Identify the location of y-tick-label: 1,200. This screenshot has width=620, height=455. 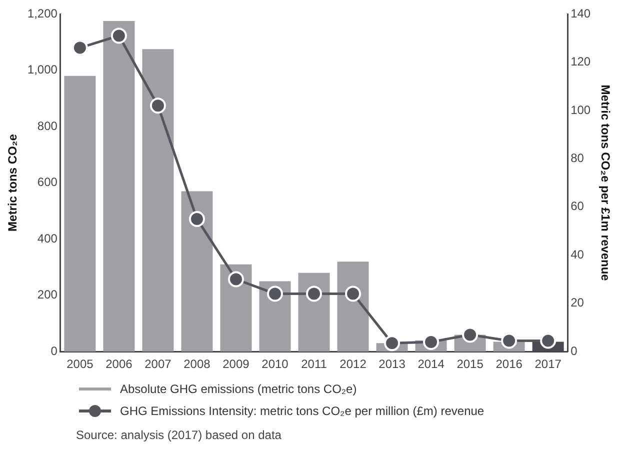
(42, 13).